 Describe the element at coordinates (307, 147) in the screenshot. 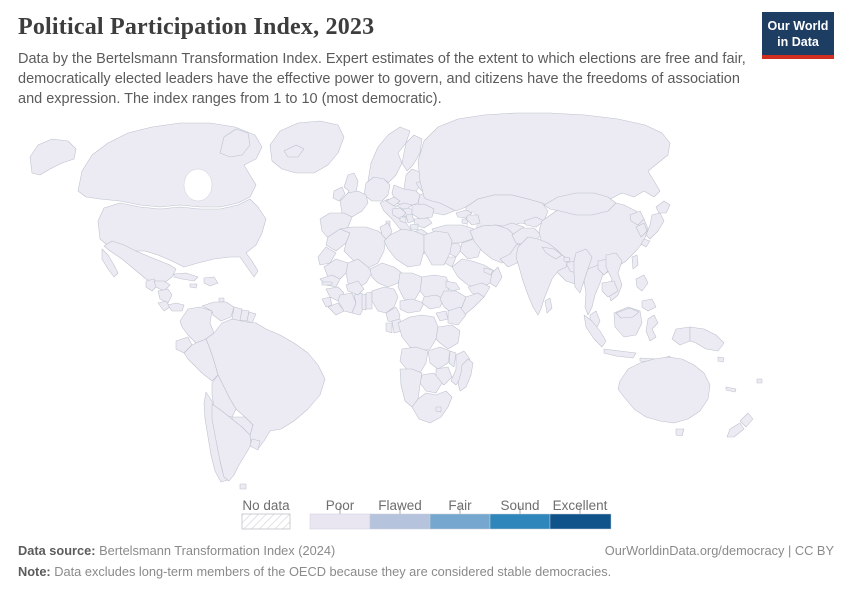

I see `country-greenland` at that location.